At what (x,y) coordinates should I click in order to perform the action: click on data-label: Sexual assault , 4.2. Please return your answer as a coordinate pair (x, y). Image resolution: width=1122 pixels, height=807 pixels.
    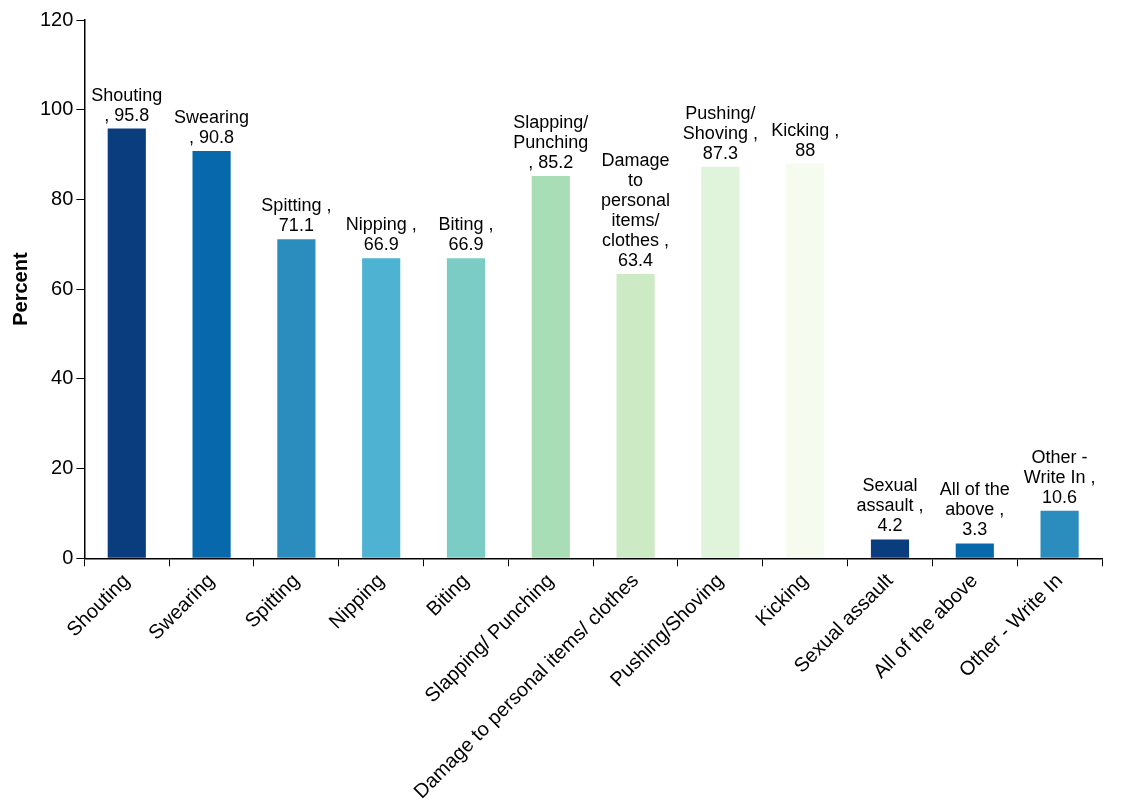
    Looking at the image, I should click on (890, 505).